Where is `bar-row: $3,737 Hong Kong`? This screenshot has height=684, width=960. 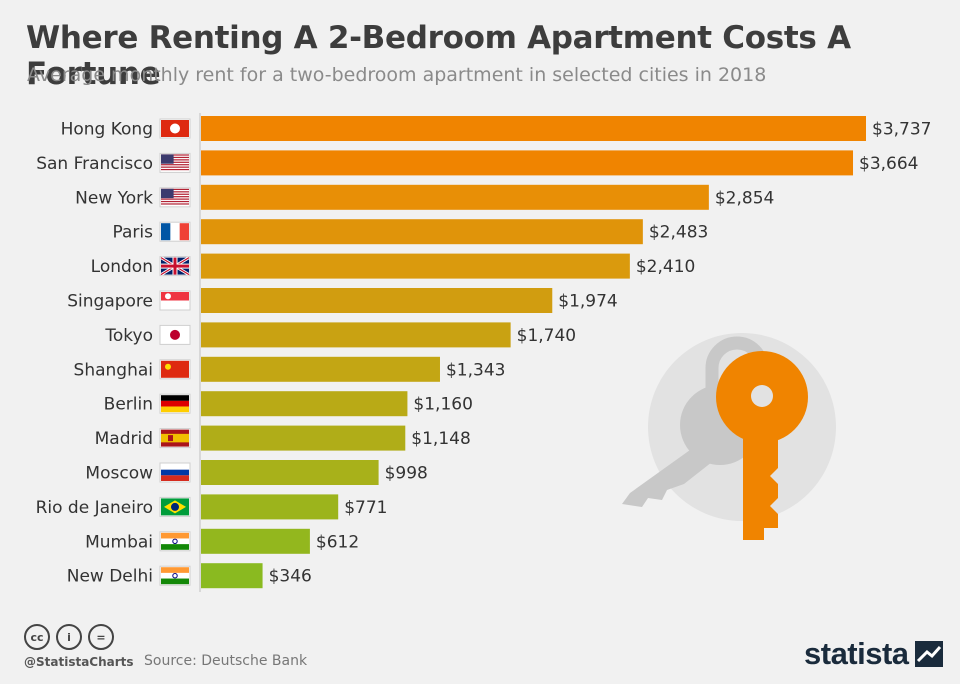
bar-row: $3,737 Hong Kong is located at coordinates (496, 128).